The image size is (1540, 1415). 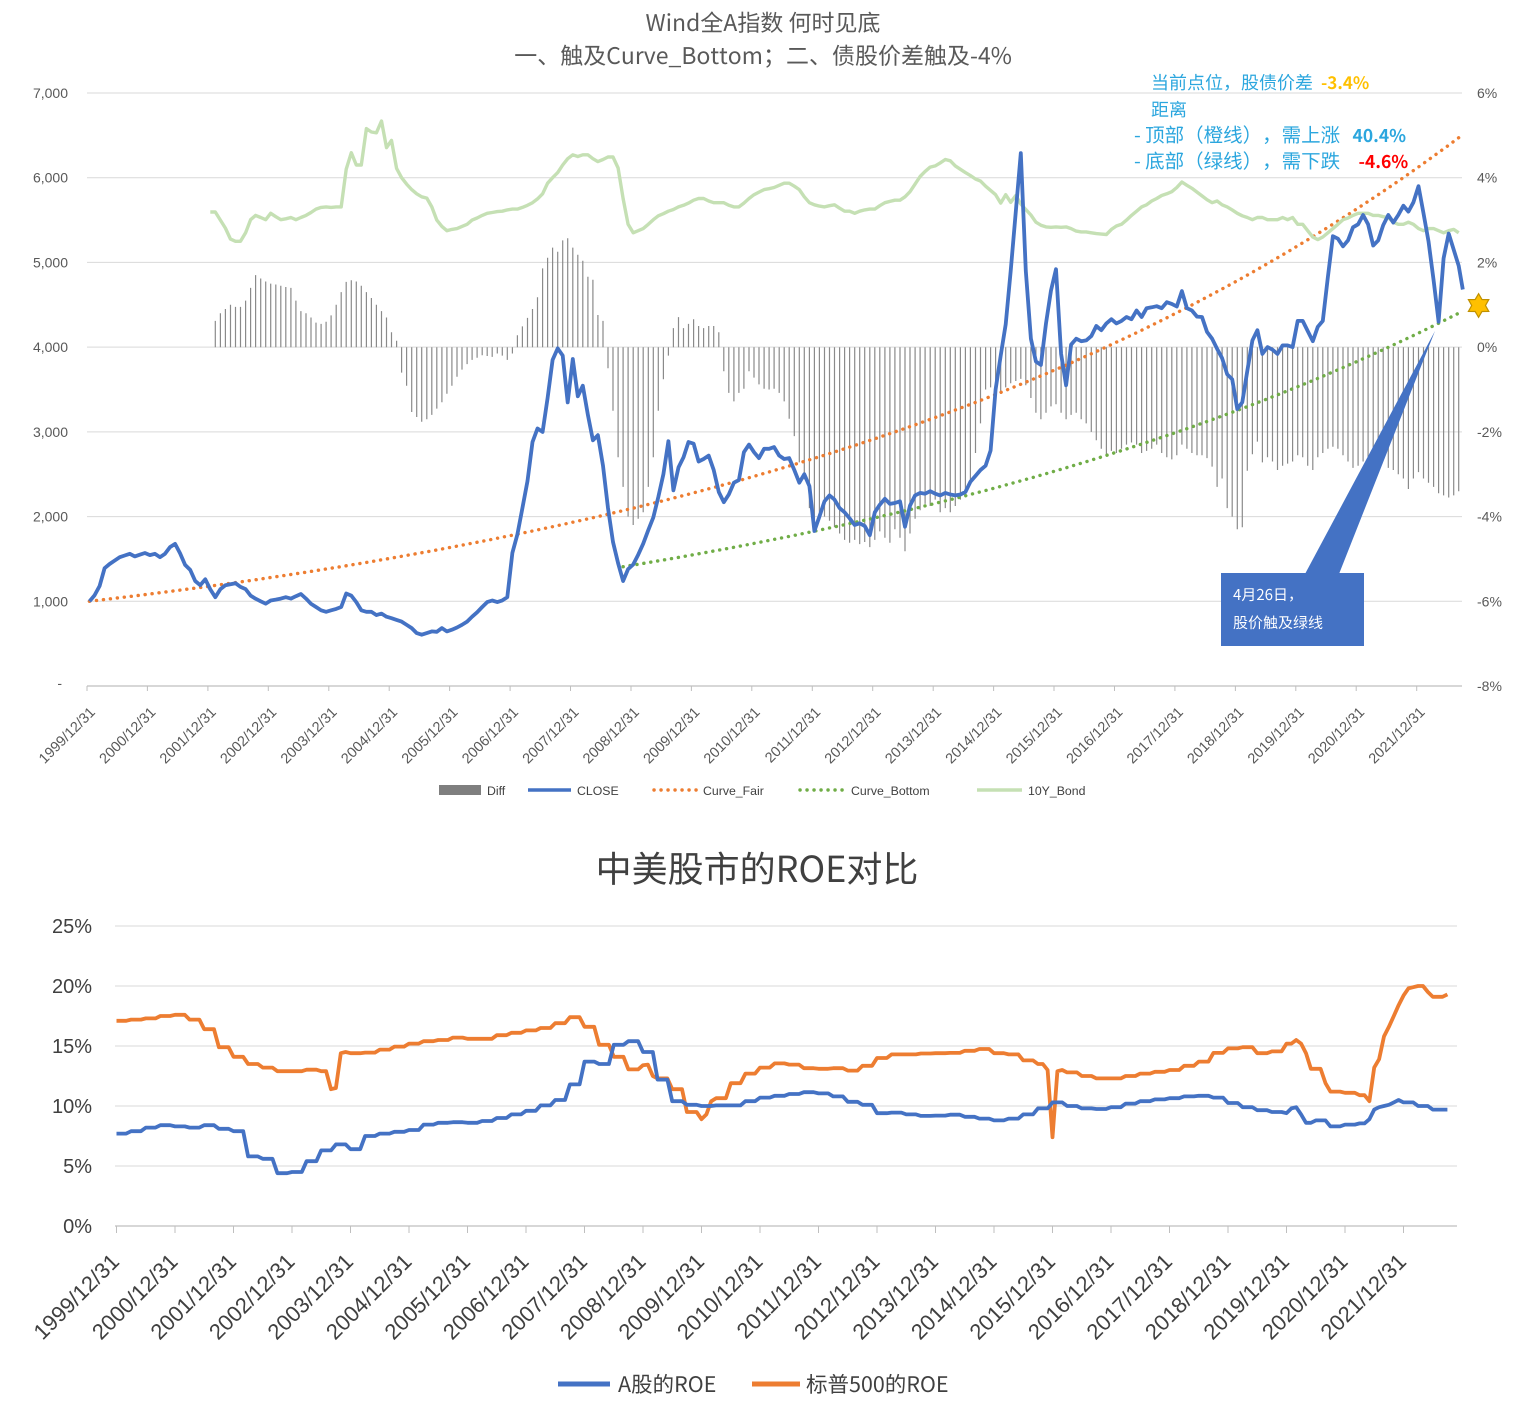 I want to click on svg-text: -4%, so click(x=1489, y=517).